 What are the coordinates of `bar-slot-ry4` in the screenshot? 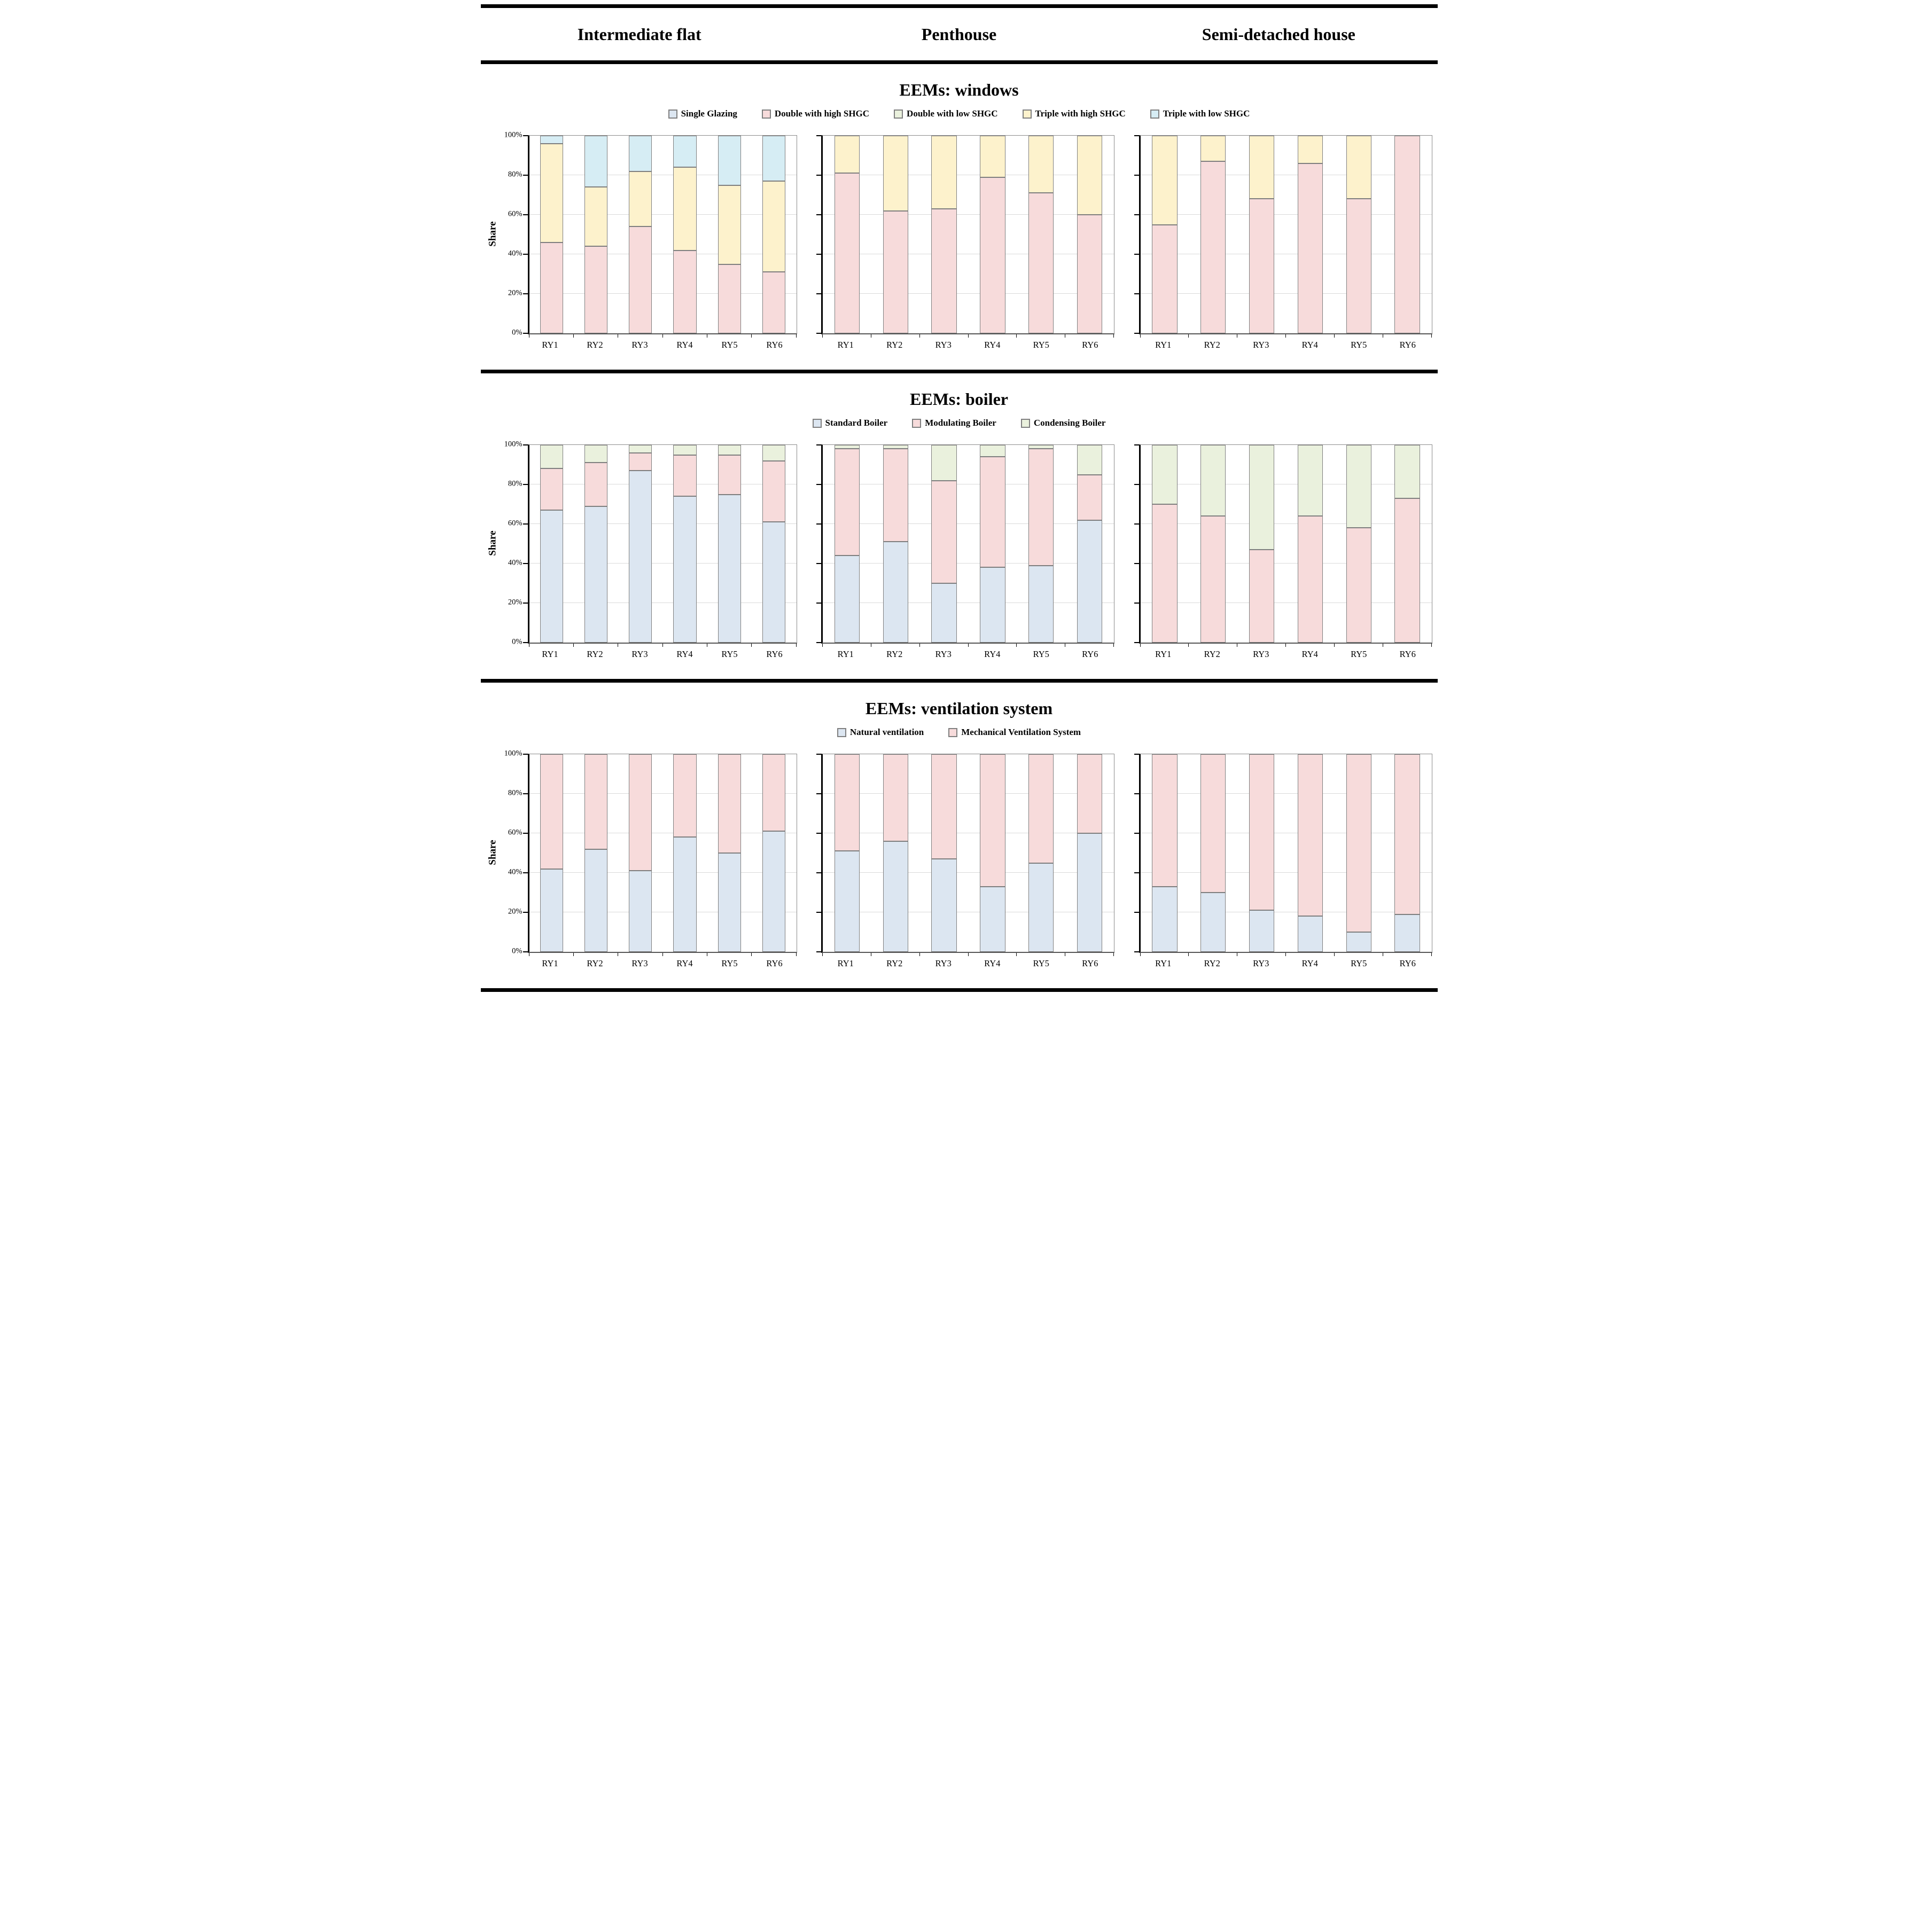 It's located at (993, 853).